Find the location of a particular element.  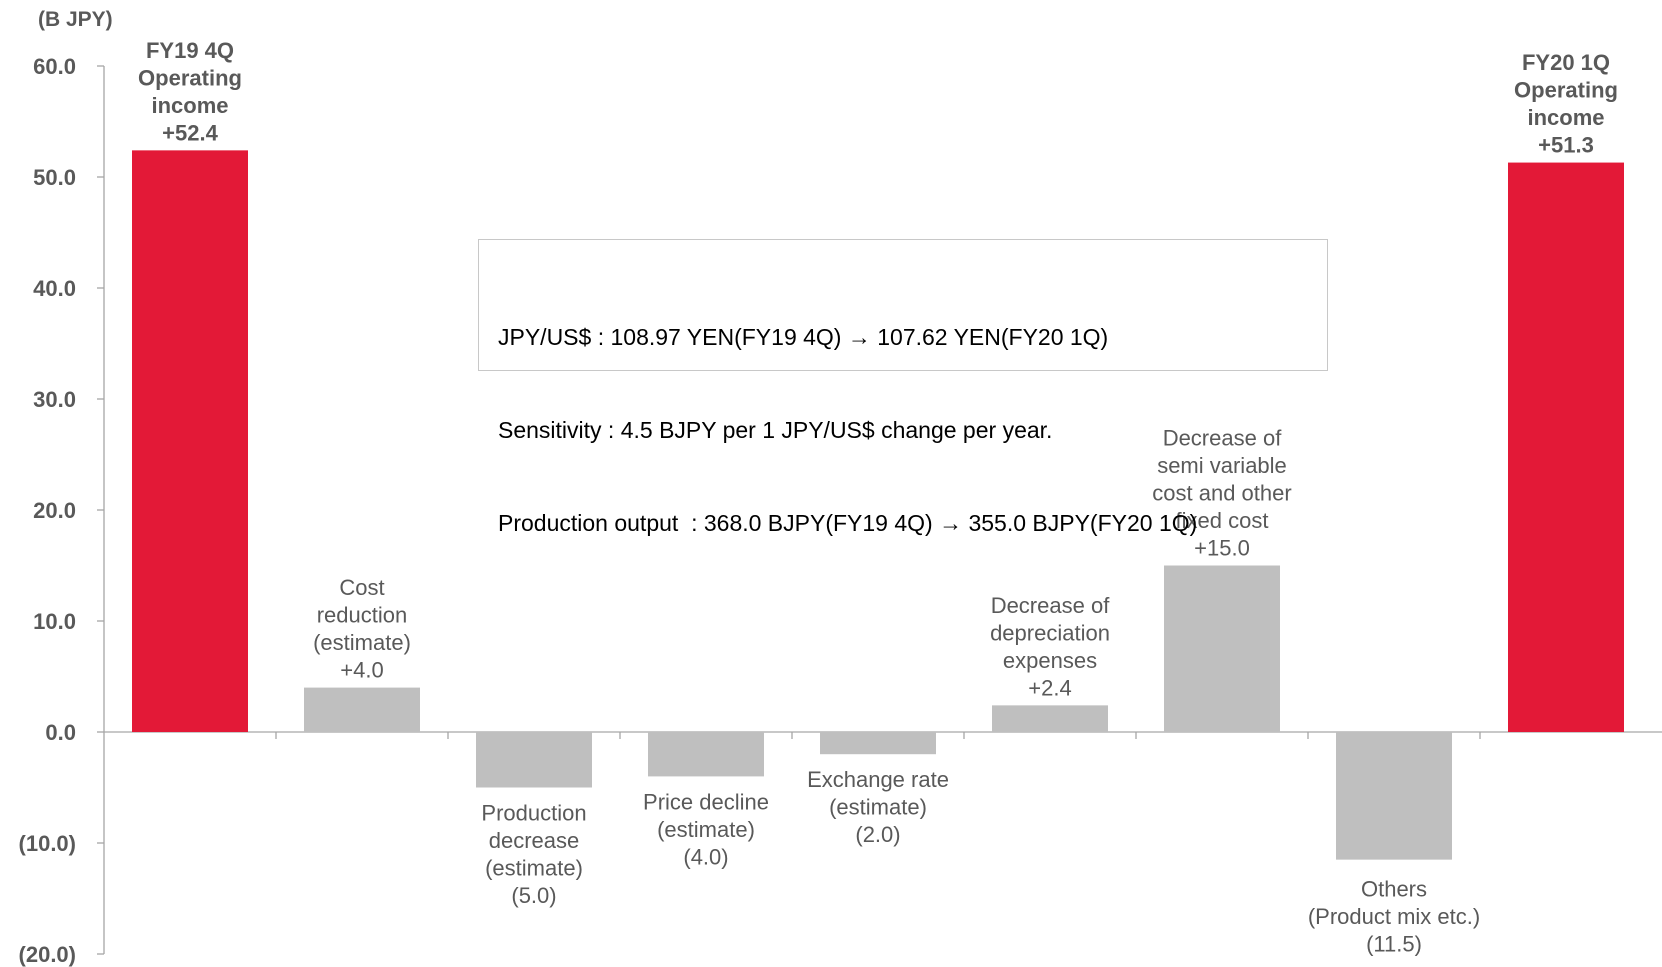

bar-data-label: FY19 4Q Operating income +52.4 is located at coordinates (190, 92).